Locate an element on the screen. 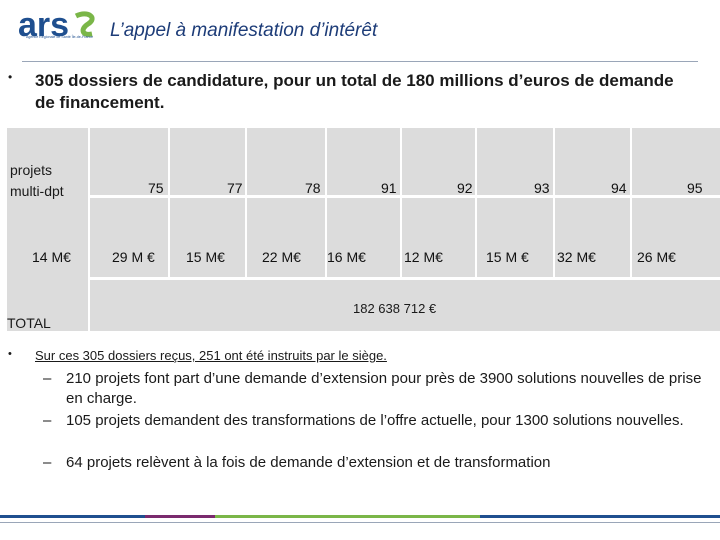 The width and height of the screenshot is (720, 540). total-value: 182 638 712 € is located at coordinates (395, 308).